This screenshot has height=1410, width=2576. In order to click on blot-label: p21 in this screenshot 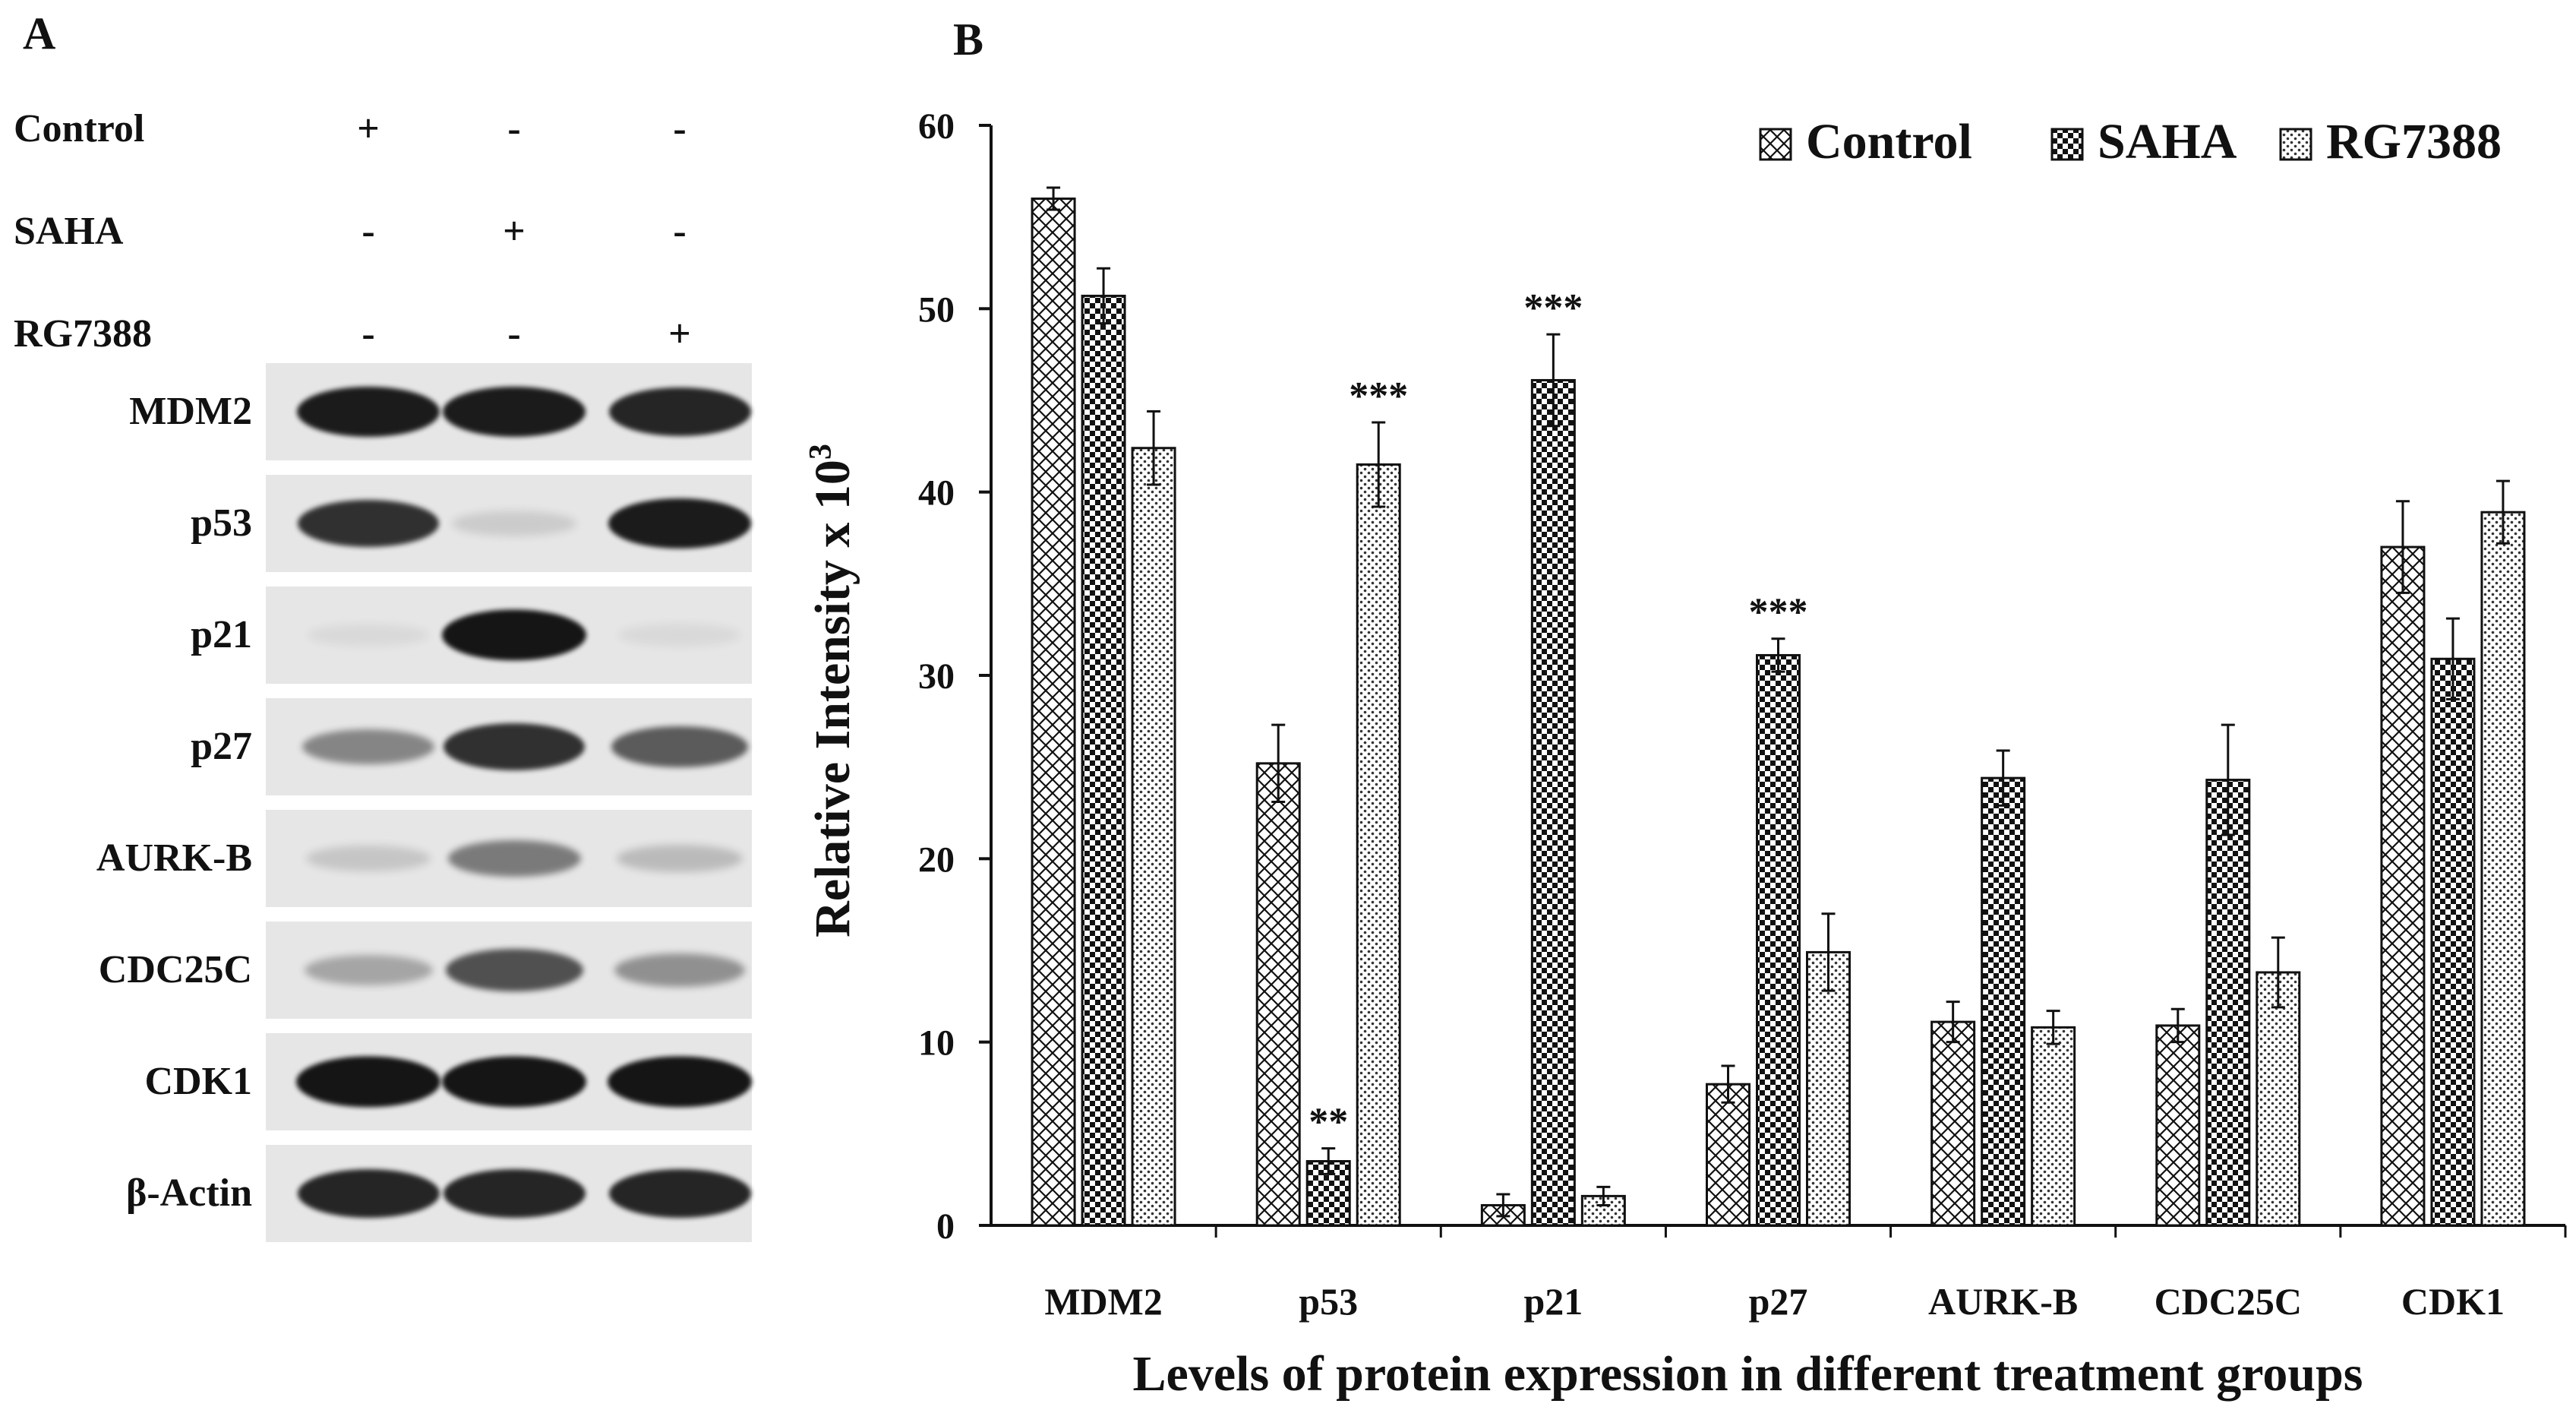, I will do `click(221, 634)`.